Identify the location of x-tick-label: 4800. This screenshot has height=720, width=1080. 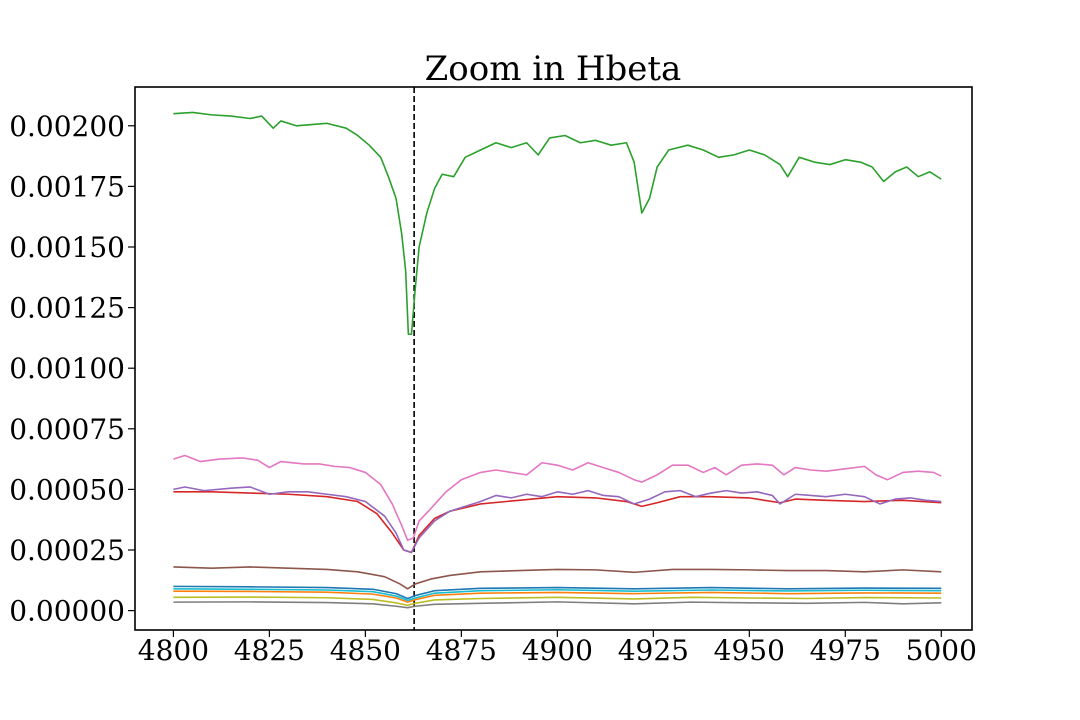
(173, 650).